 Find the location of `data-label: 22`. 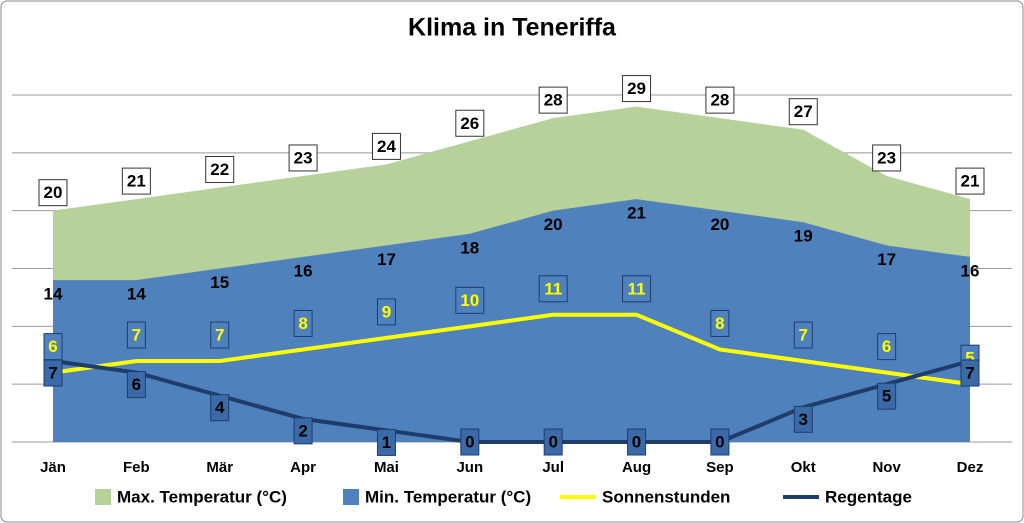

data-label: 22 is located at coordinates (219, 169).